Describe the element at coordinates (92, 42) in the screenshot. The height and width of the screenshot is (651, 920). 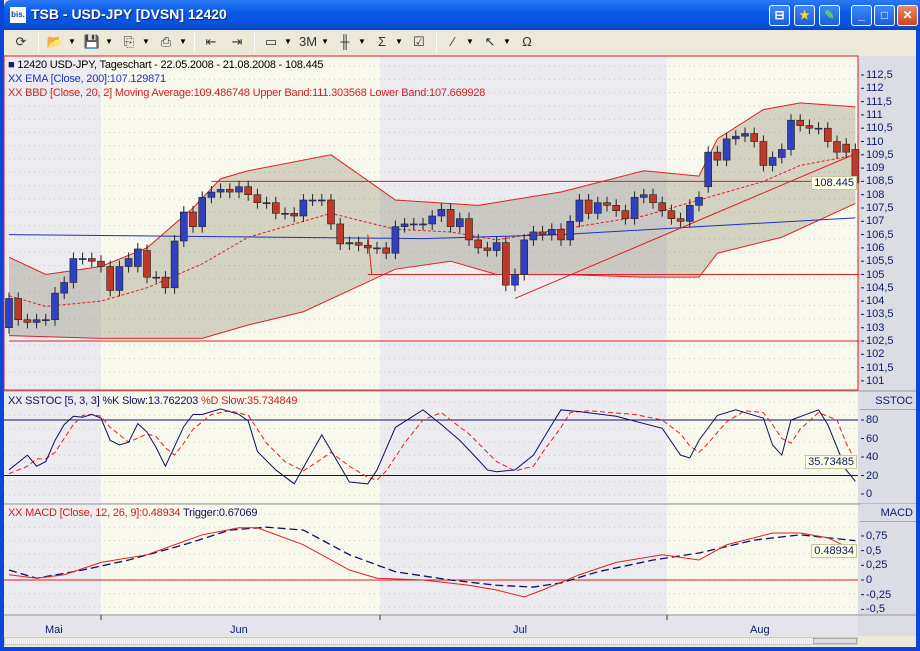
I see `save-disk-button: 💾` at that location.